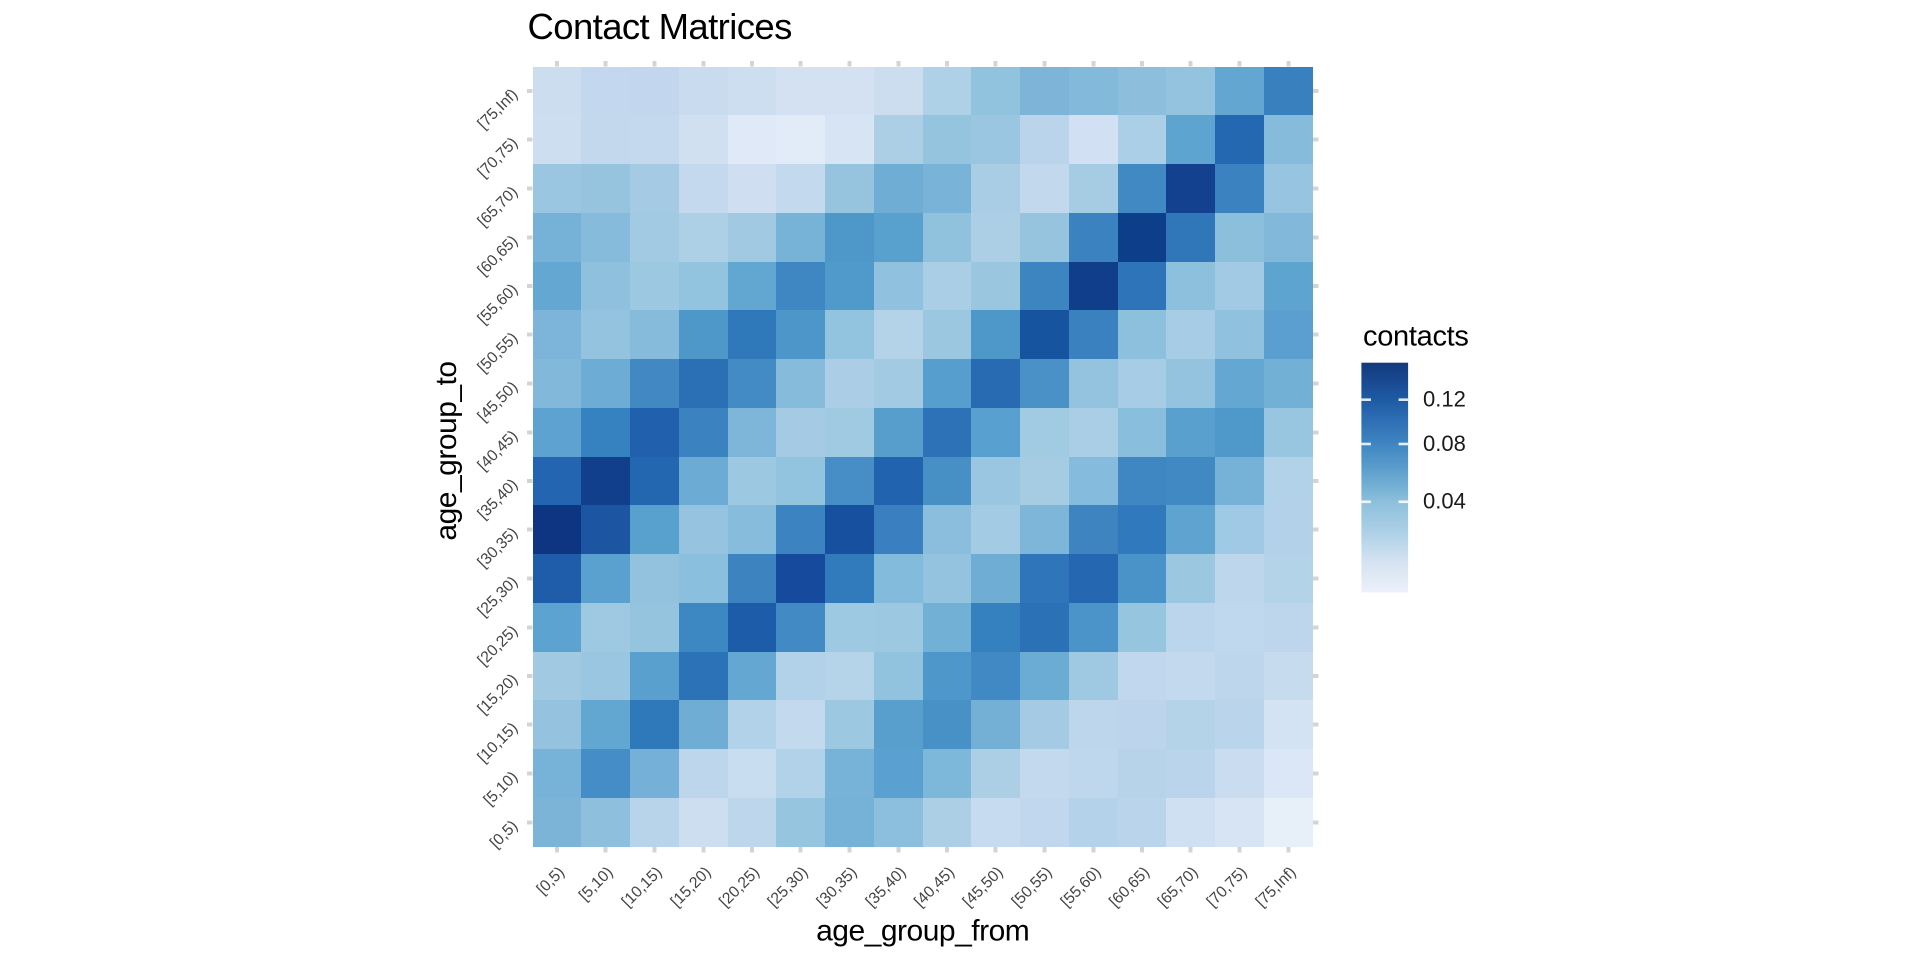  I want to click on svg-text: age_group_from, so click(922, 931).